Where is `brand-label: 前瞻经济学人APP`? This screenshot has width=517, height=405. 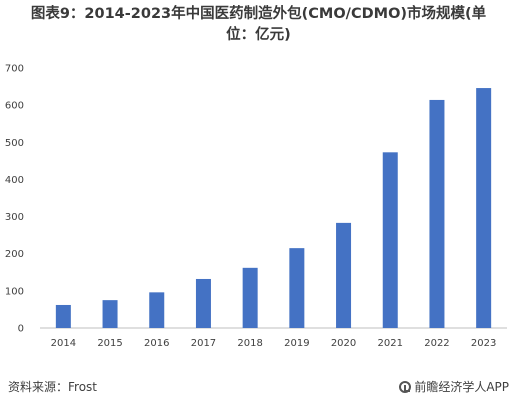
brand-label: 前瞻经济学人APP is located at coordinates (454, 386).